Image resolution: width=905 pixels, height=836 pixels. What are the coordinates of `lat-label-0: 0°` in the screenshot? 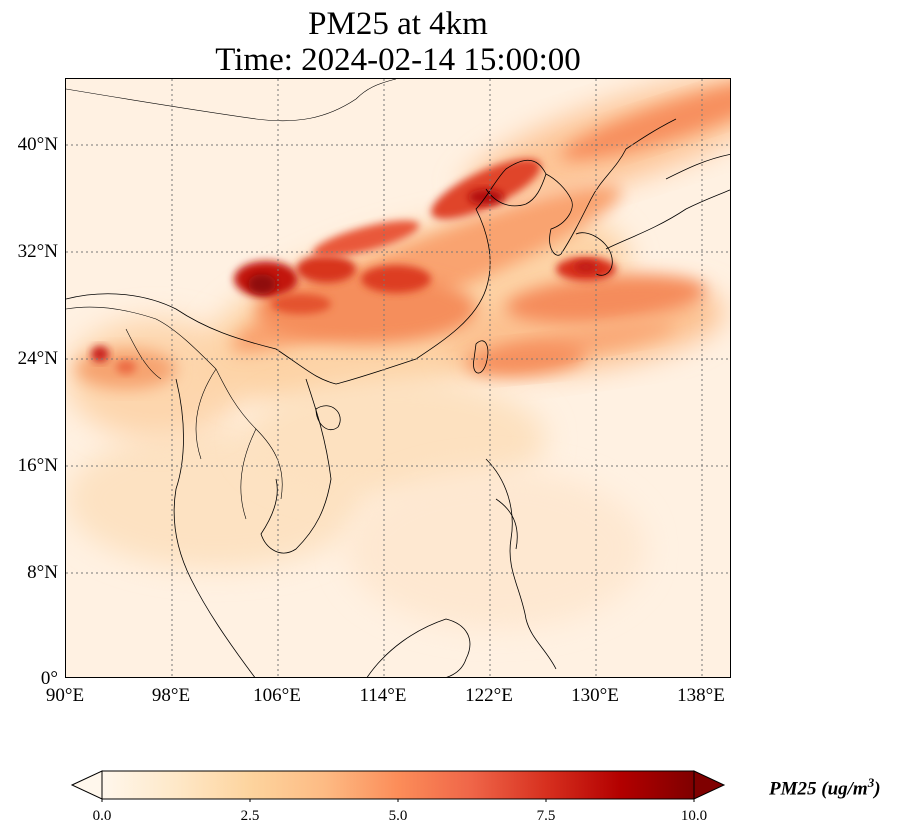 It's located at (49, 678).